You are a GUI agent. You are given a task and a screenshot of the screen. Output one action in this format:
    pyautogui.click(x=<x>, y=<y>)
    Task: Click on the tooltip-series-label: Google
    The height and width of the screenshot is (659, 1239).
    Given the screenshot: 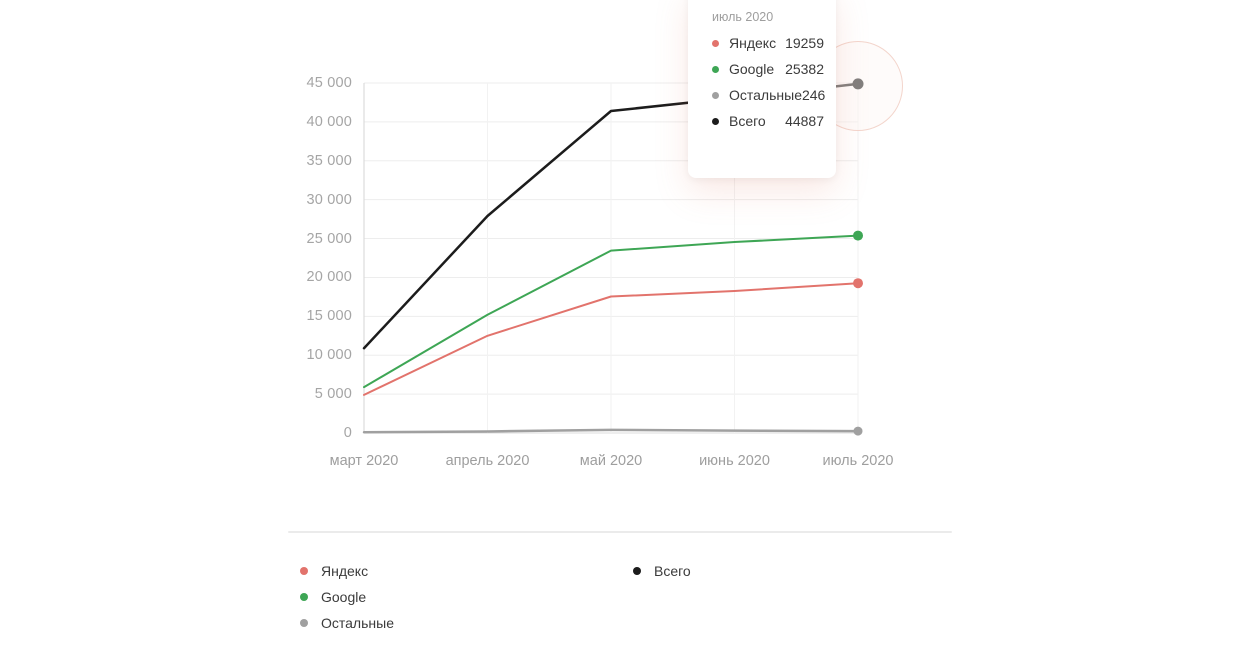 What is the action you would take?
    pyautogui.click(x=752, y=69)
    